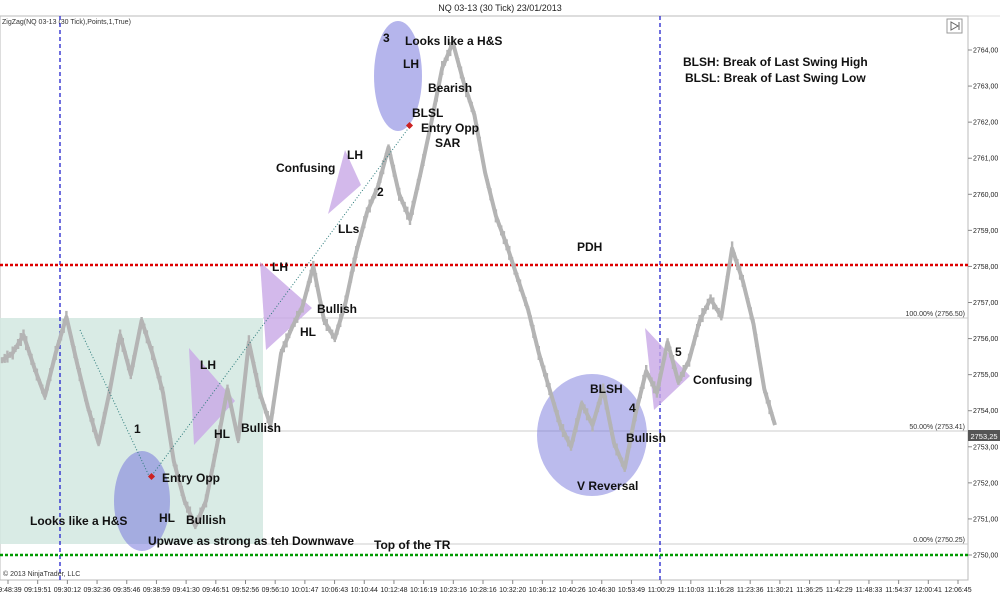 The image size is (1000, 608). What do you see at coordinates (156, 590) in the screenshot?
I see `x-tick-label: 09:38:59` at bounding box center [156, 590].